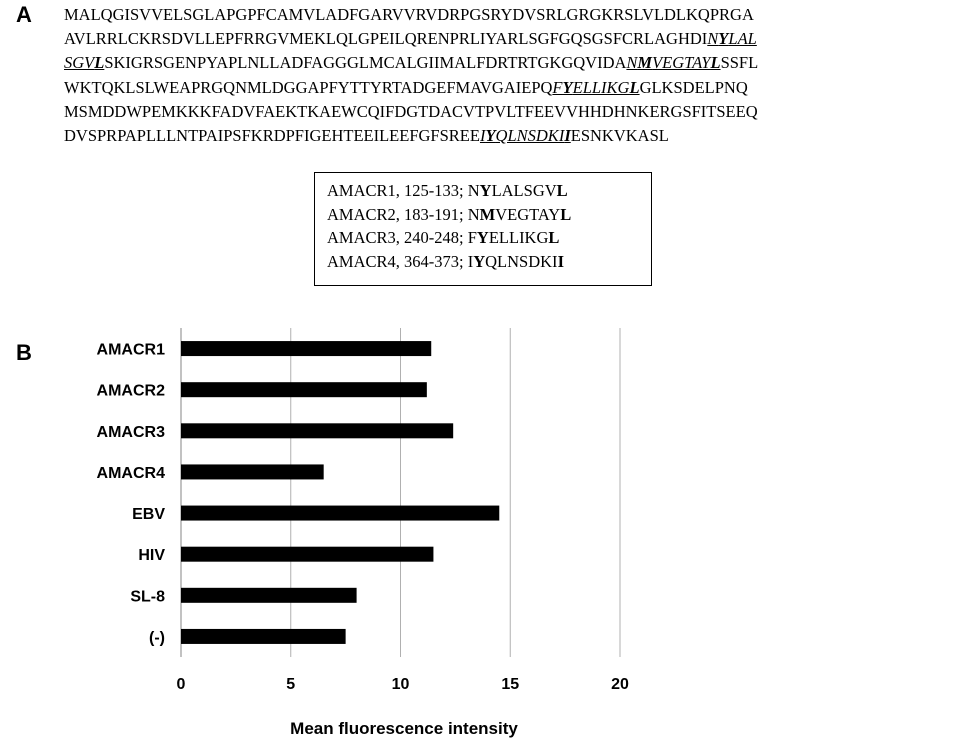 The width and height of the screenshot is (980, 740). I want to click on category-label: (-), so click(157, 637).